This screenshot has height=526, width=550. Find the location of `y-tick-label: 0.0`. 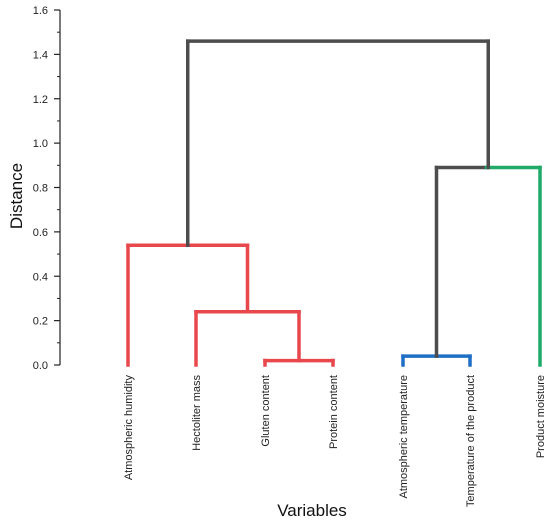

y-tick-label: 0.0 is located at coordinates (40, 366).